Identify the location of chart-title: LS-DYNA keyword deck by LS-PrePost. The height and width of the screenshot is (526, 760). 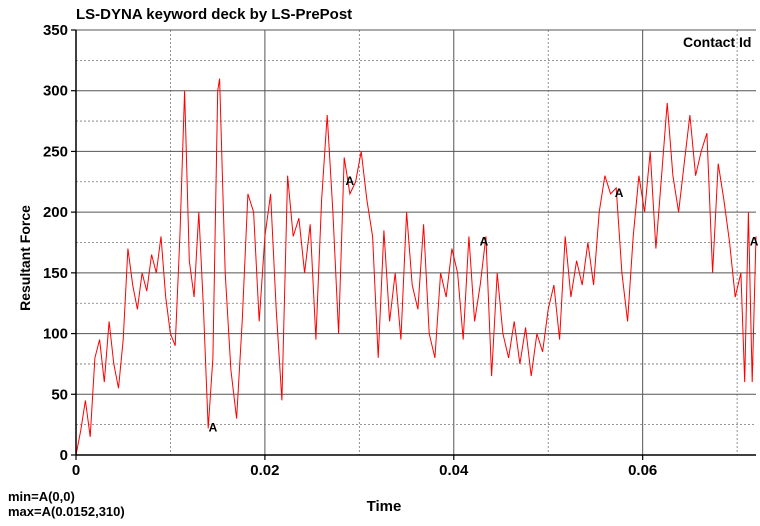
(214, 14).